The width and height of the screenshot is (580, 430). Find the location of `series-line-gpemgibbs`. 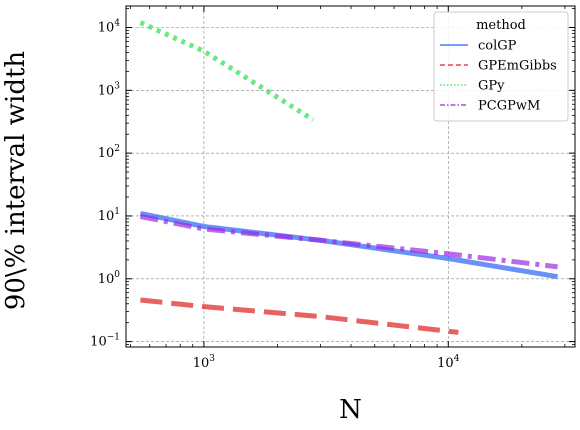

series-line-gpemgibbs is located at coordinates (299, 316).